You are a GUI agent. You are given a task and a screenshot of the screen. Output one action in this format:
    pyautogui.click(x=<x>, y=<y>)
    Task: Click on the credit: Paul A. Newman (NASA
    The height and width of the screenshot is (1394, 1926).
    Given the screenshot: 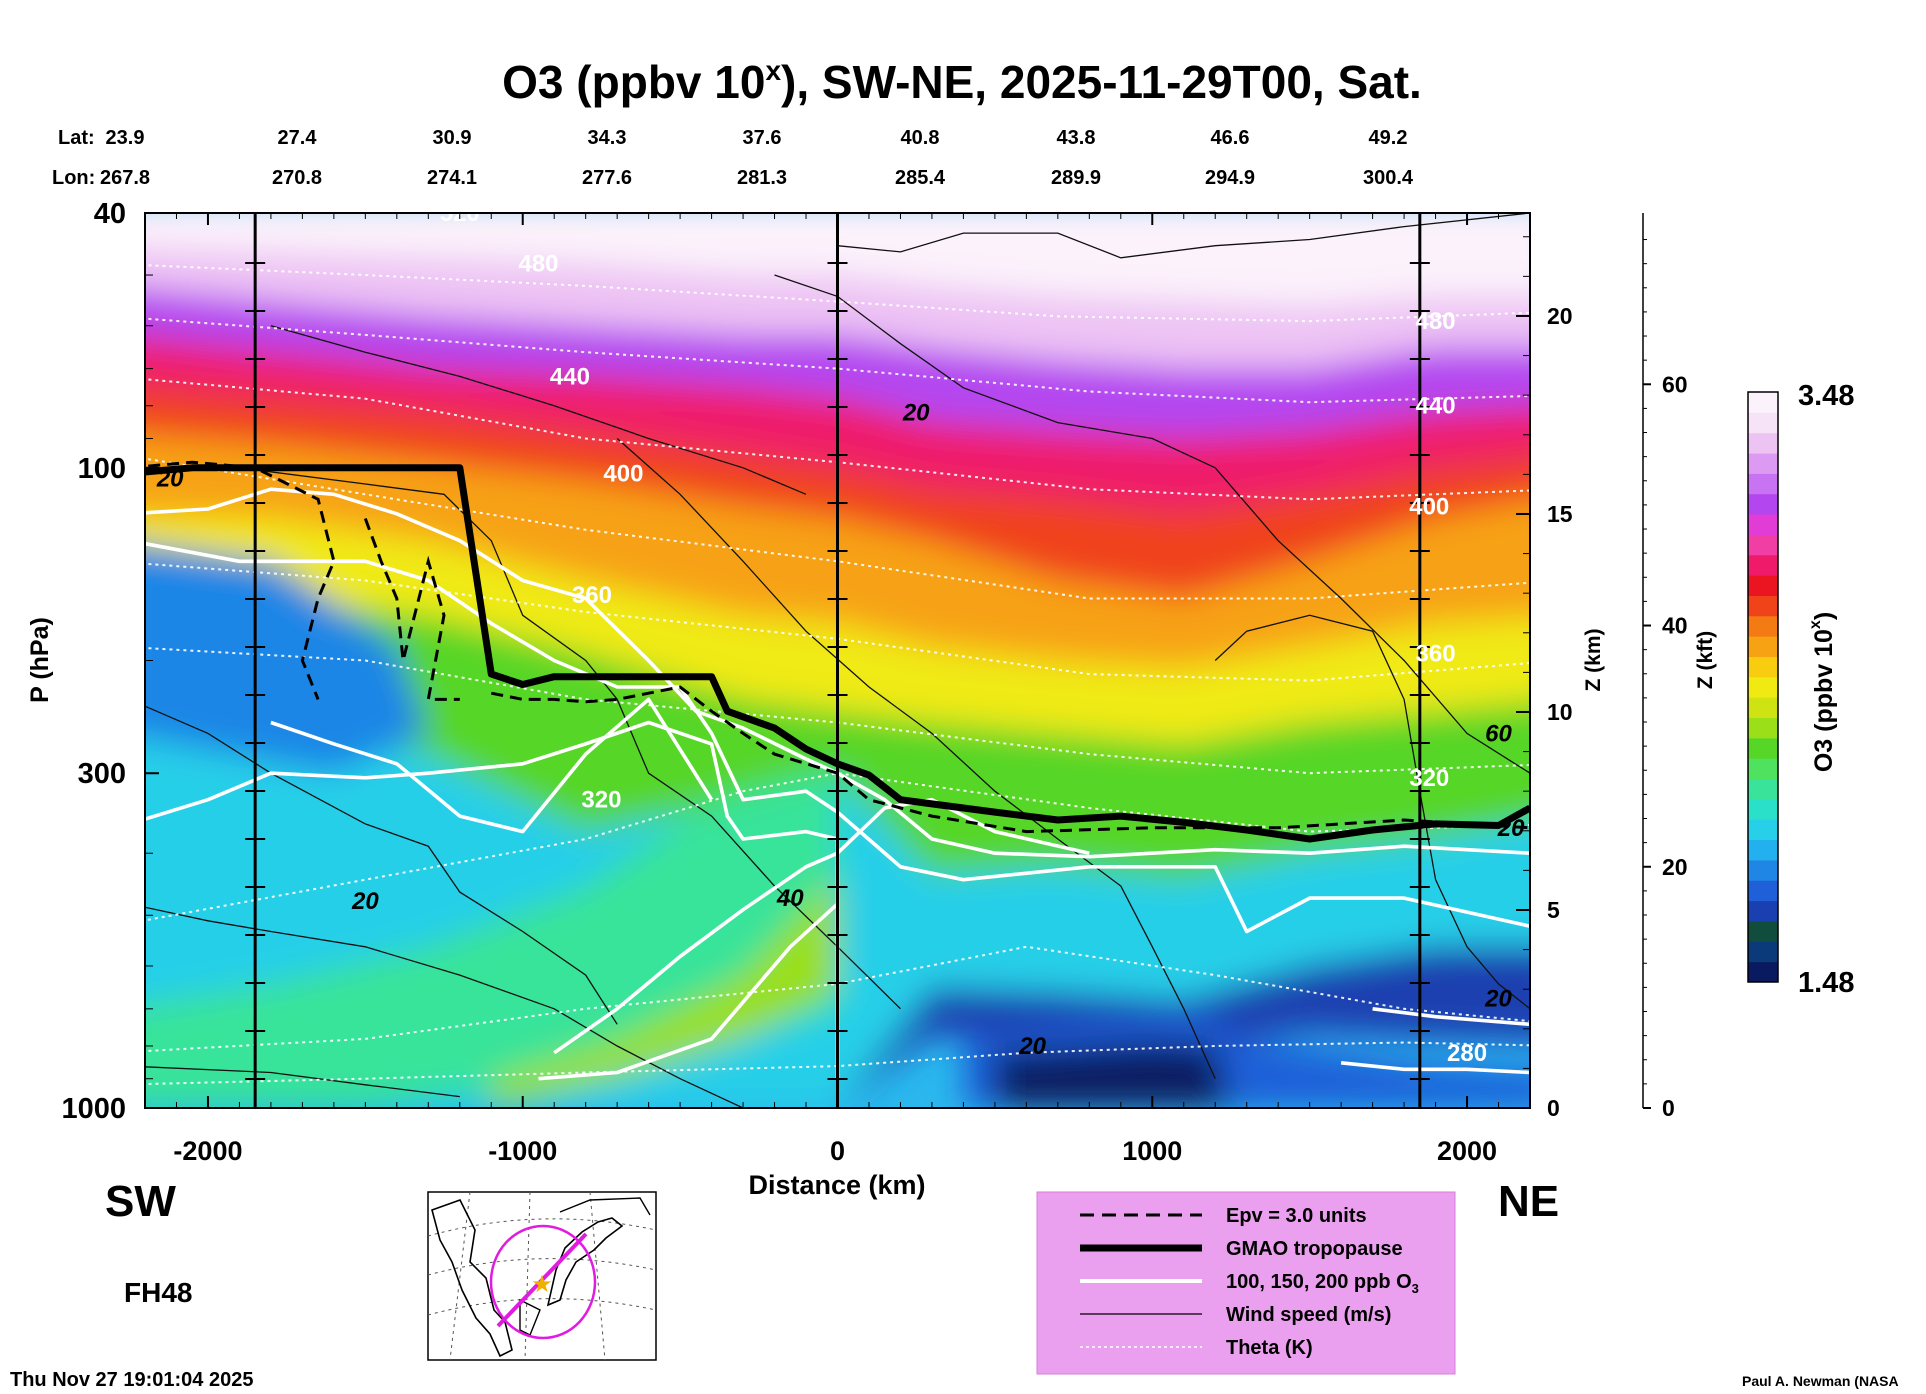 What is the action you would take?
    pyautogui.click(x=1820, y=1381)
    